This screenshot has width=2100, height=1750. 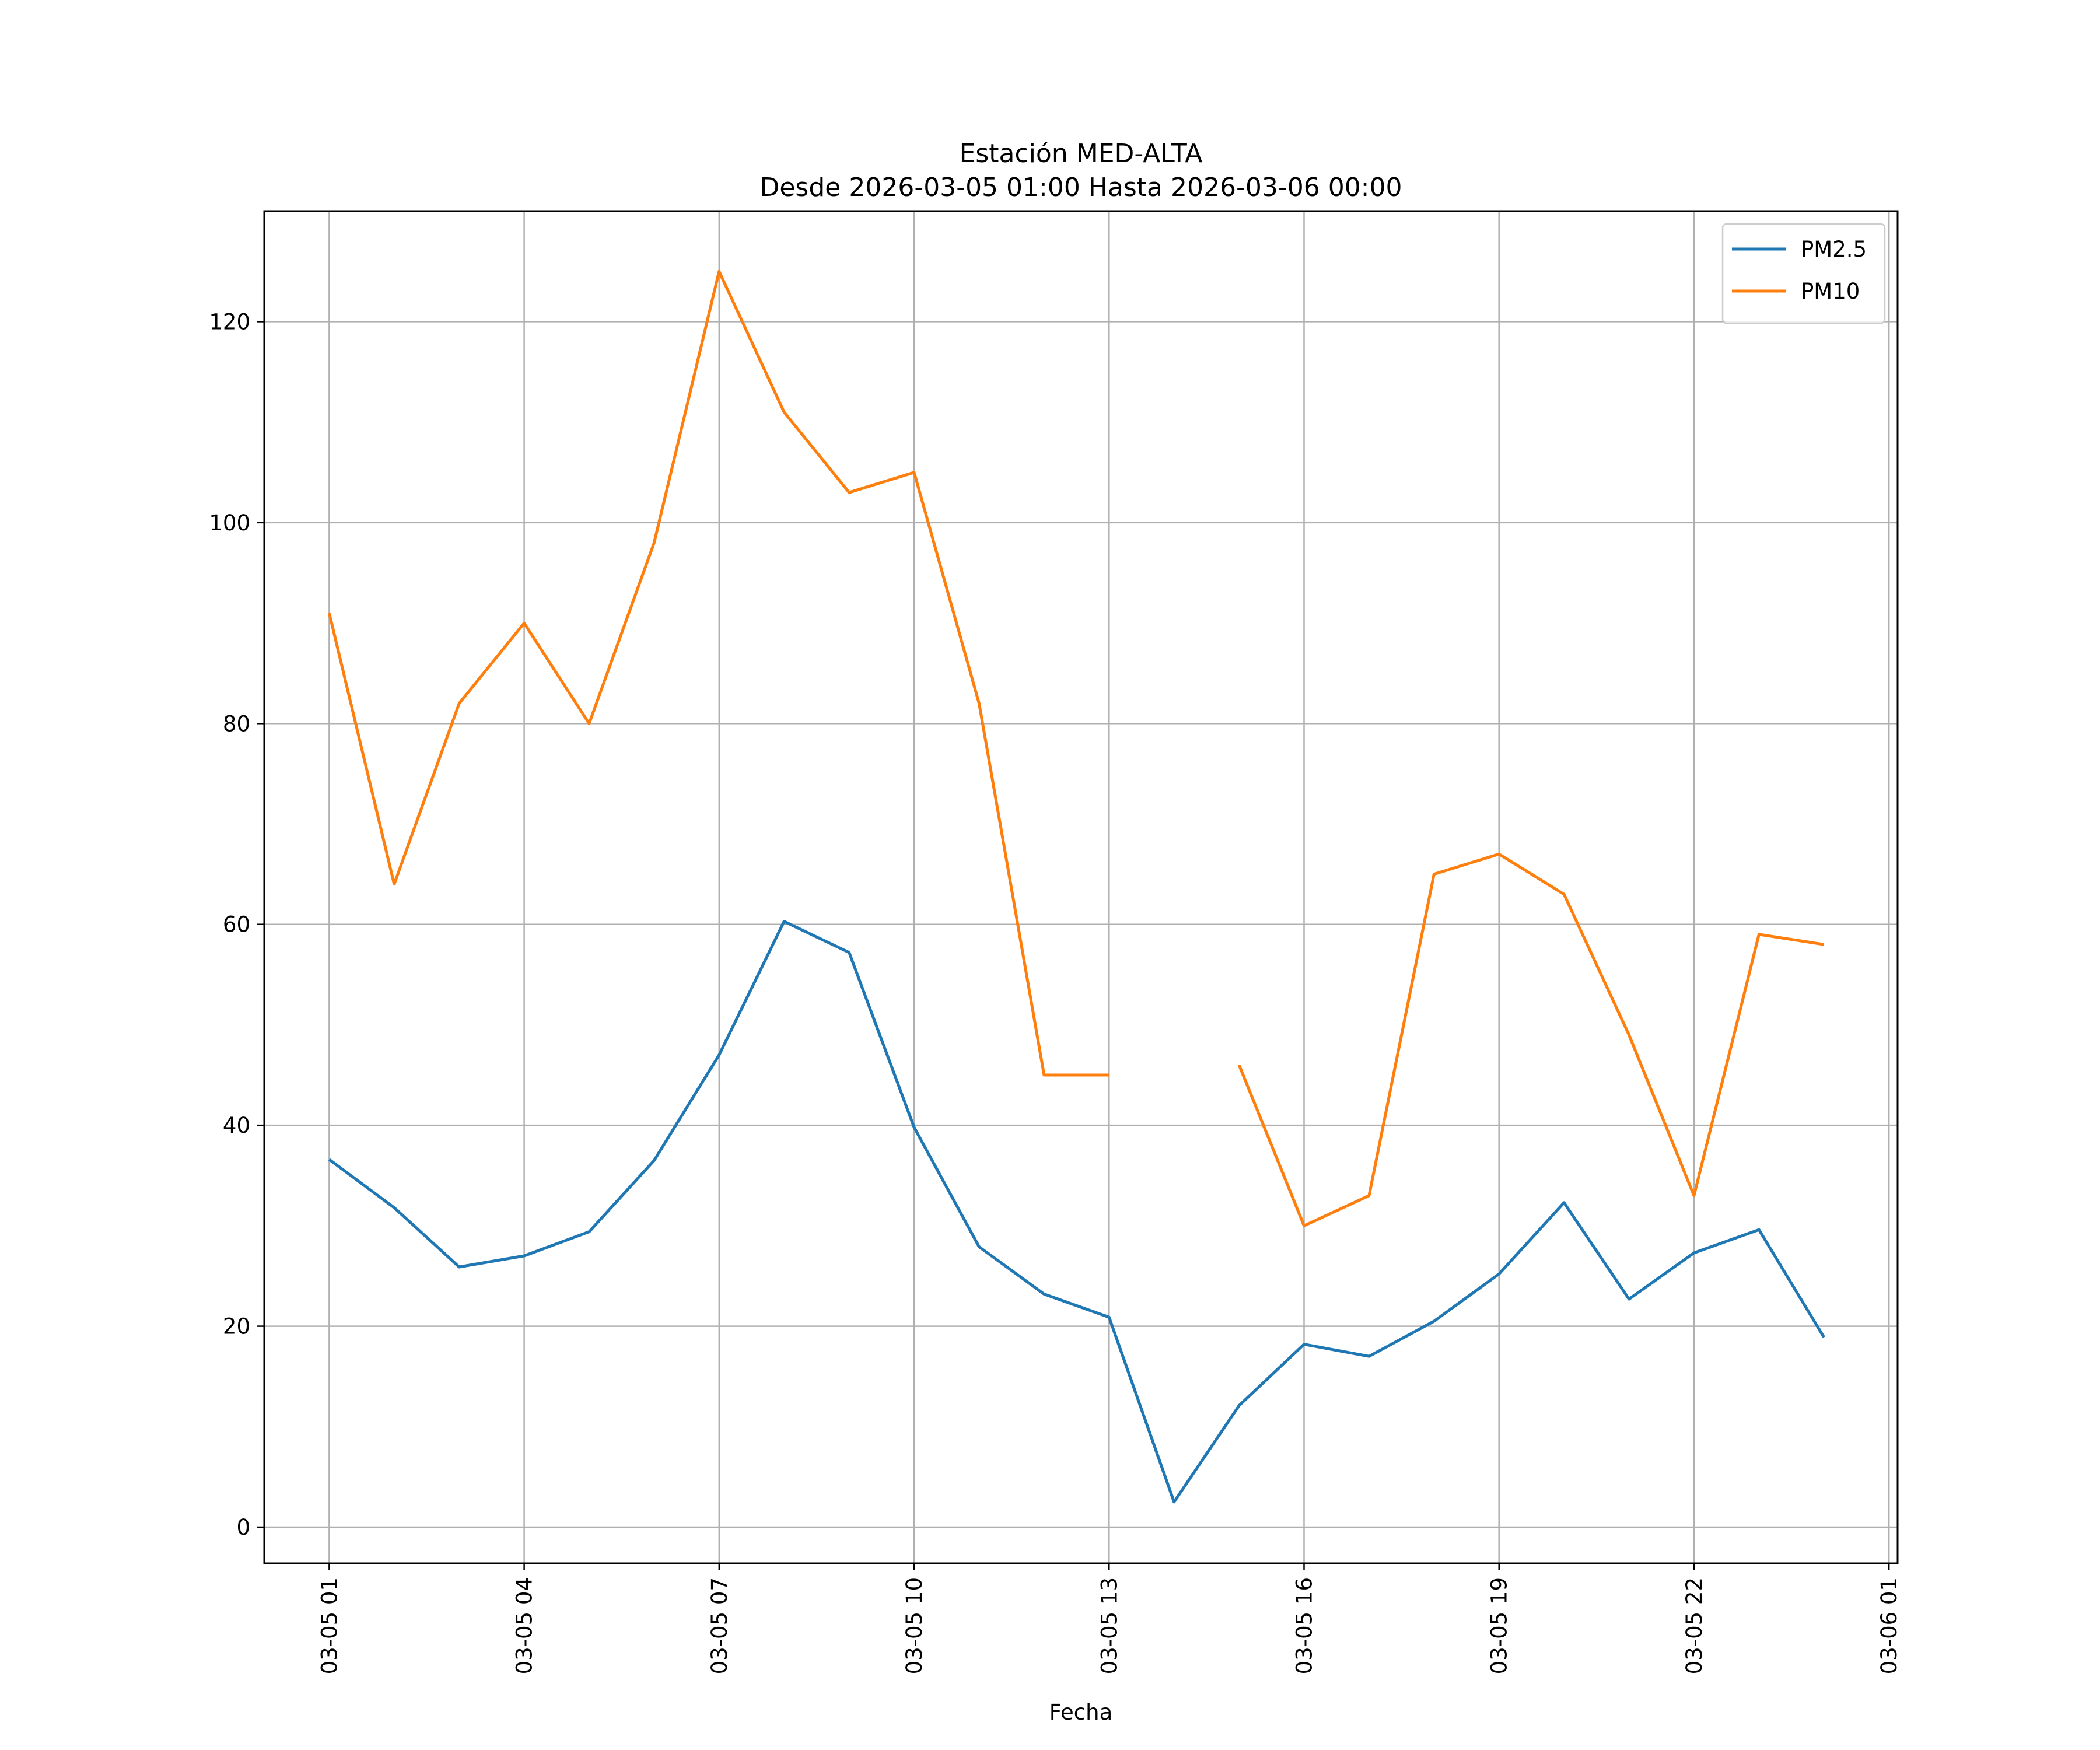 What do you see at coordinates (1831, 291) in the screenshot?
I see `legend-label: PM10` at bounding box center [1831, 291].